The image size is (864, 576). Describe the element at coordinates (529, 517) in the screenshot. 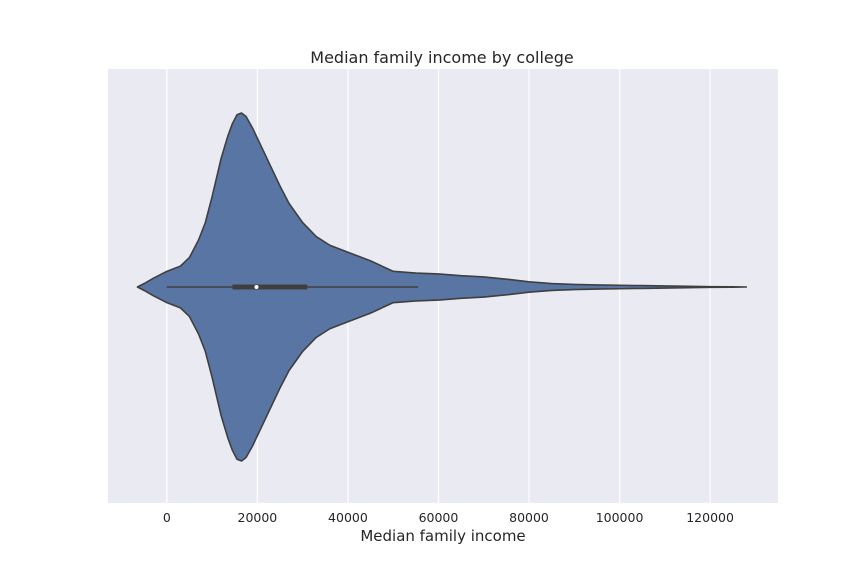

I see `x-tick-label: 80000` at that location.